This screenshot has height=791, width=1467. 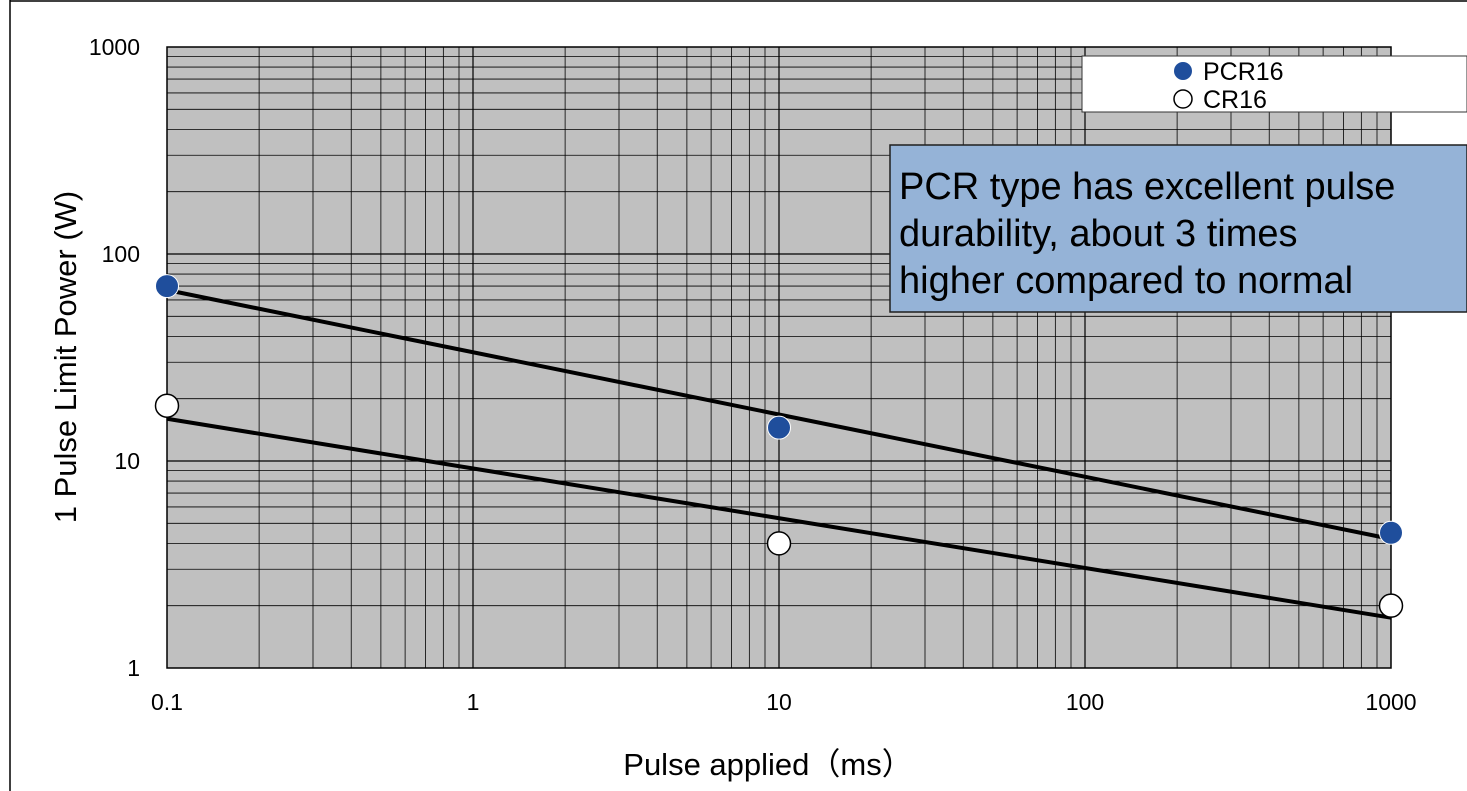 I want to click on annotation-box, so click(x=1178, y=228).